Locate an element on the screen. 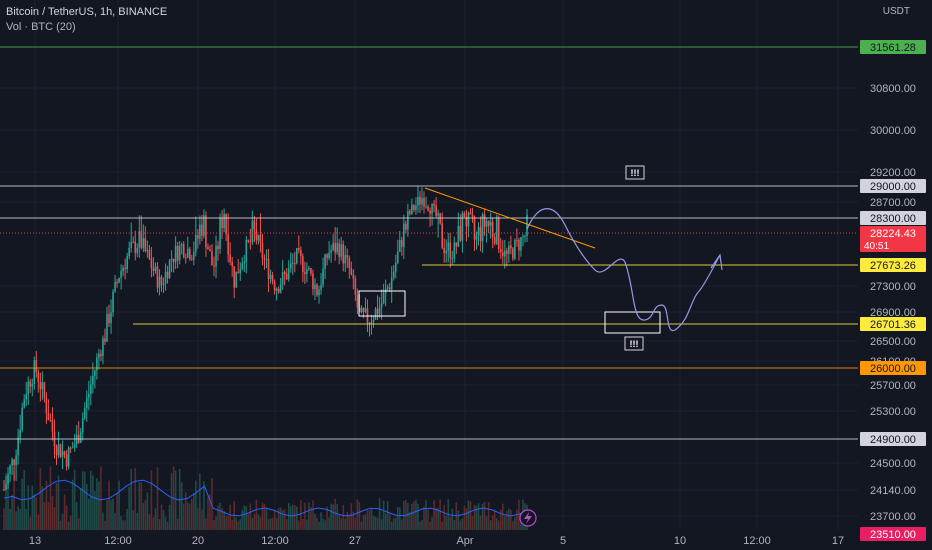  annotation-bottom-box is located at coordinates (634, 343).